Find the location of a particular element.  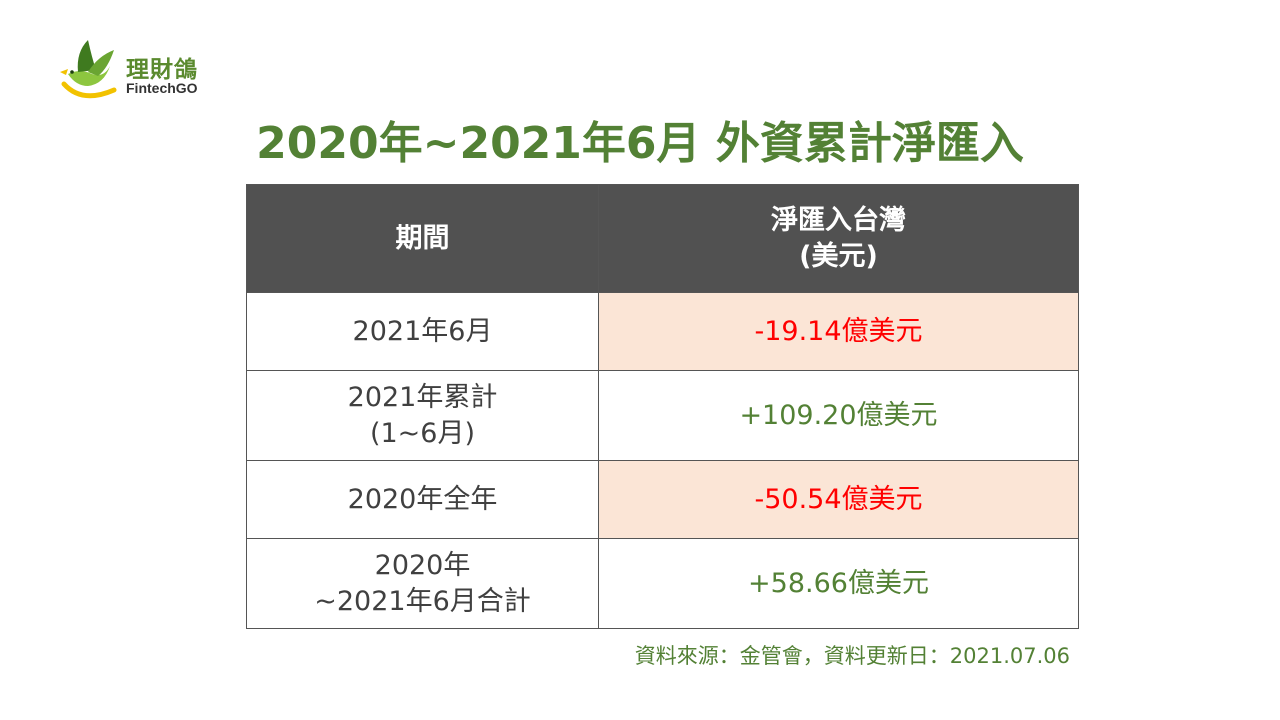

logo-name-en: FintechGO is located at coordinates (162, 88).